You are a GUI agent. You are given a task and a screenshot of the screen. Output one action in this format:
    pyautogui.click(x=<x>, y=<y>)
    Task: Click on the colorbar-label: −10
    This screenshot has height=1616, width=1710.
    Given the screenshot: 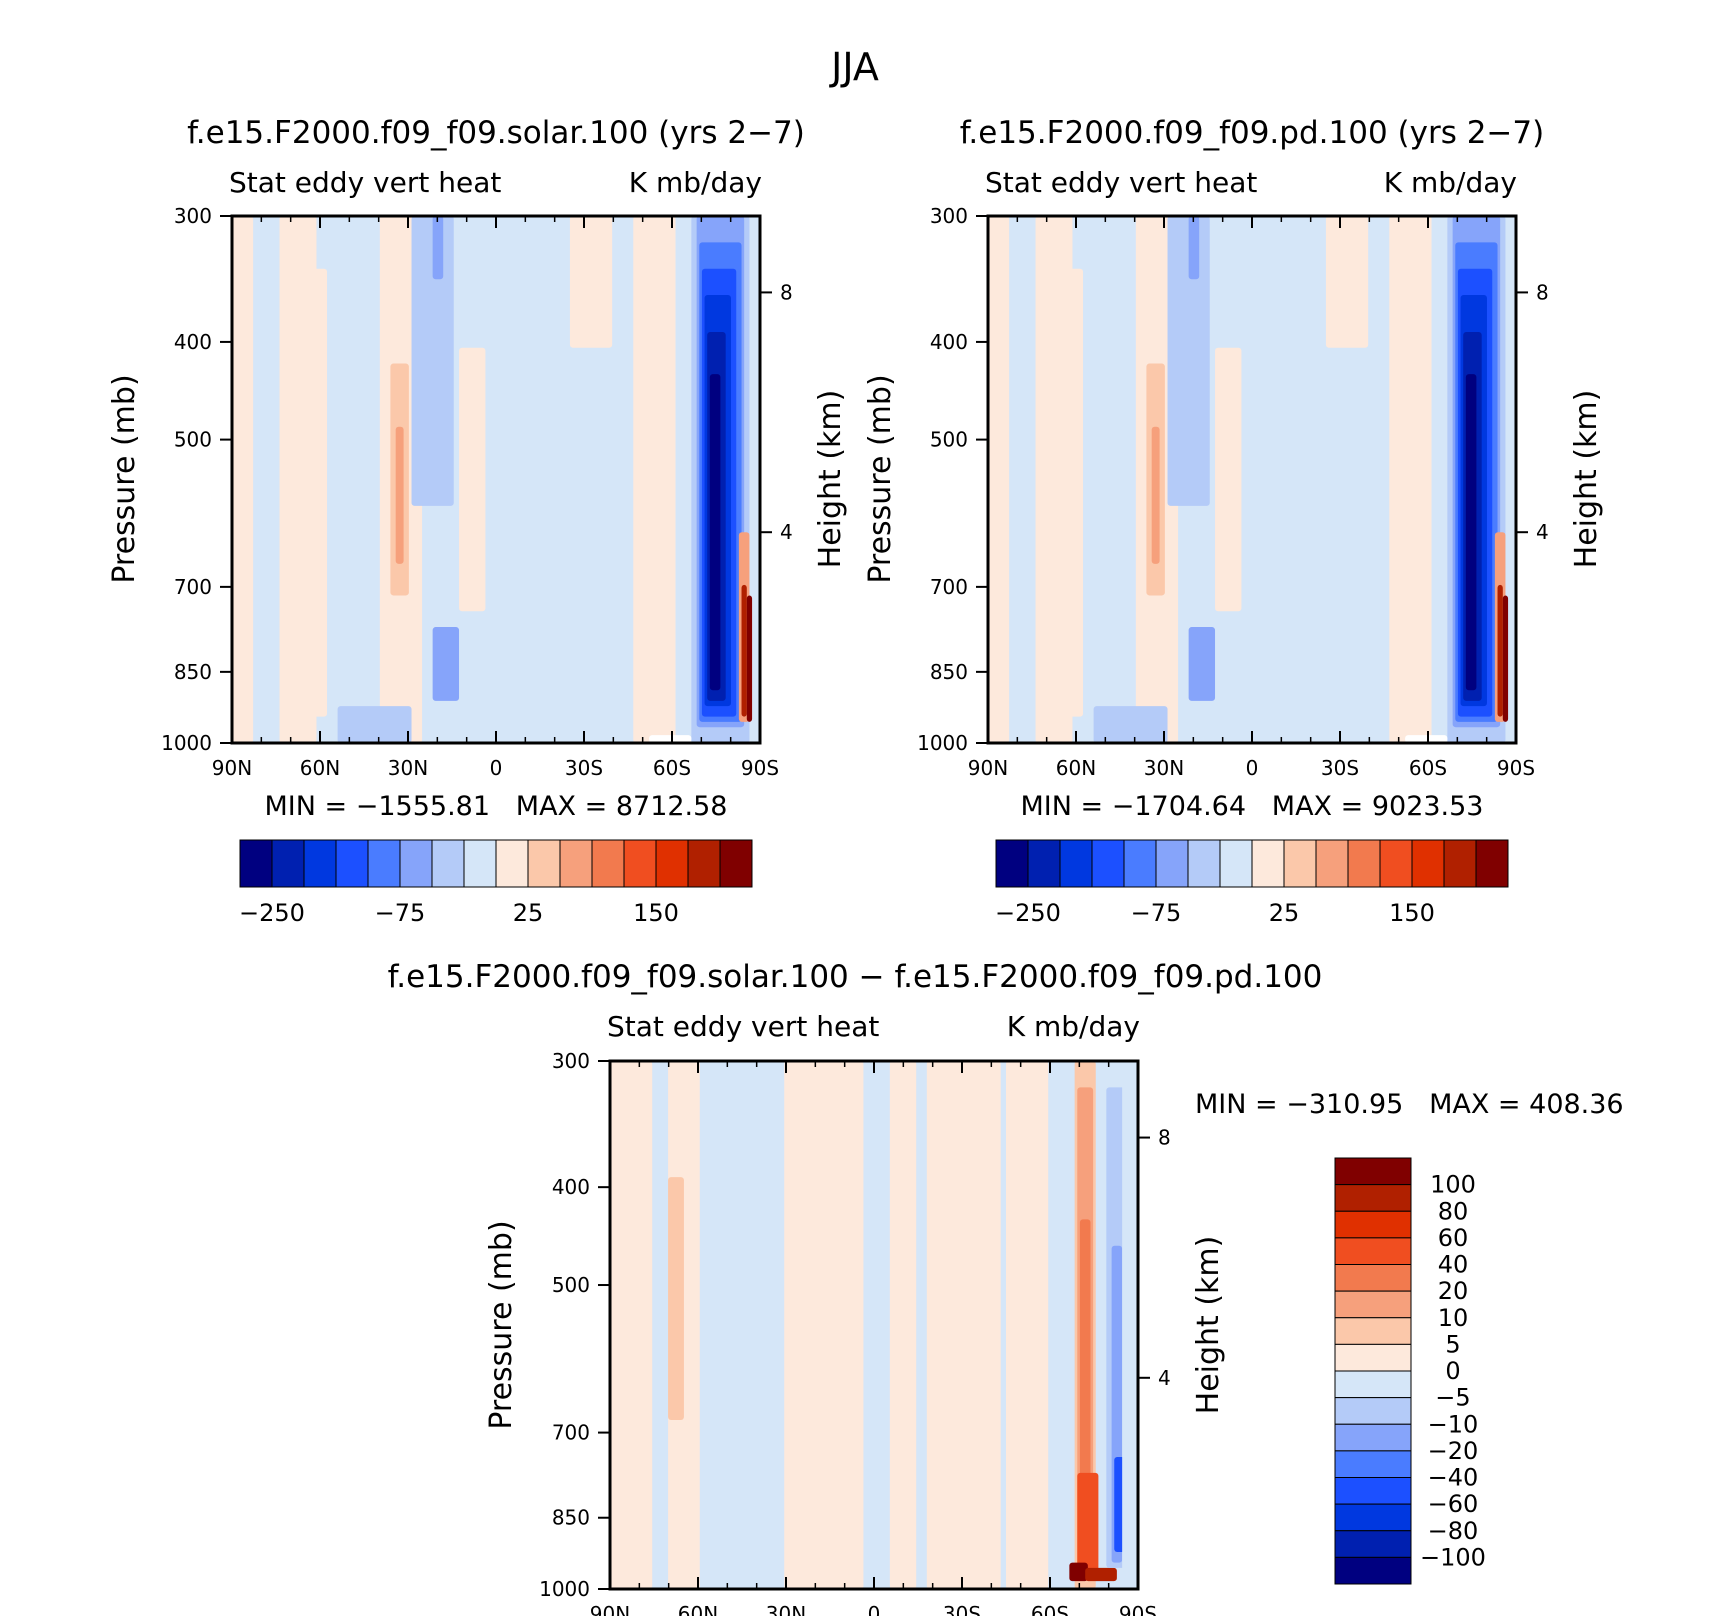 What is the action you would take?
    pyautogui.click(x=1453, y=1424)
    